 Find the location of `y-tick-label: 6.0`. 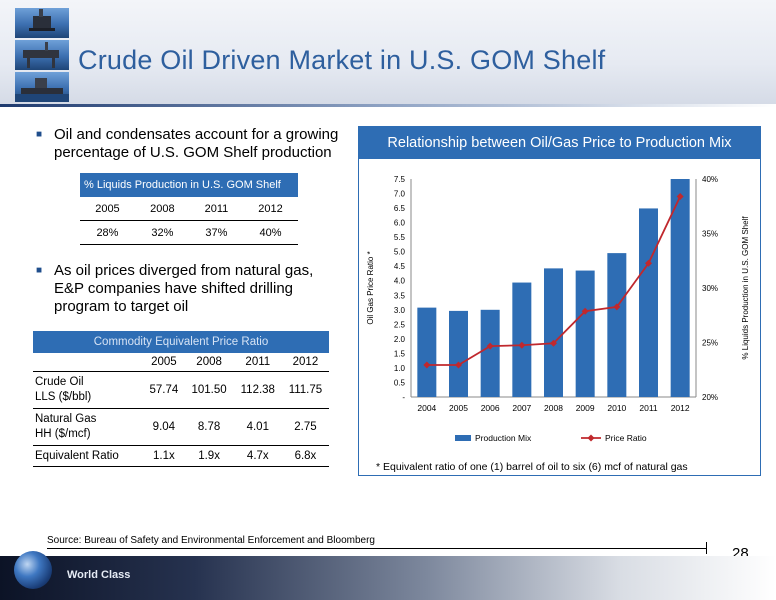

y-tick-label: 6.0 is located at coordinates (400, 223).